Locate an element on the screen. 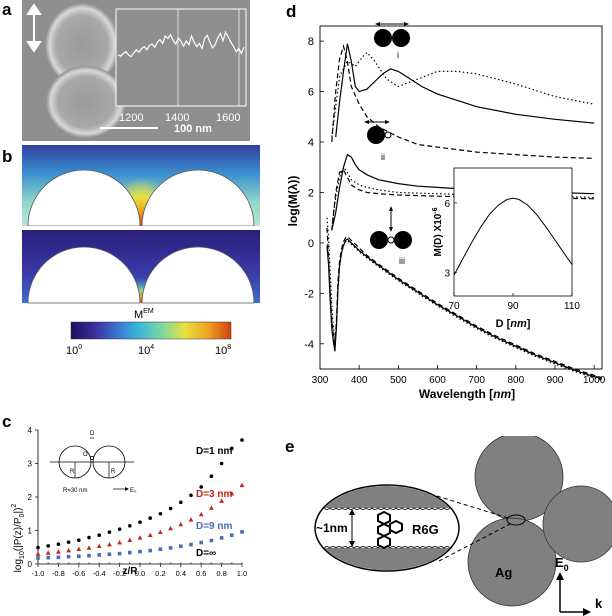 This screenshot has width=612, height=616. colorbar-title: MEM is located at coordinates (144, 314).